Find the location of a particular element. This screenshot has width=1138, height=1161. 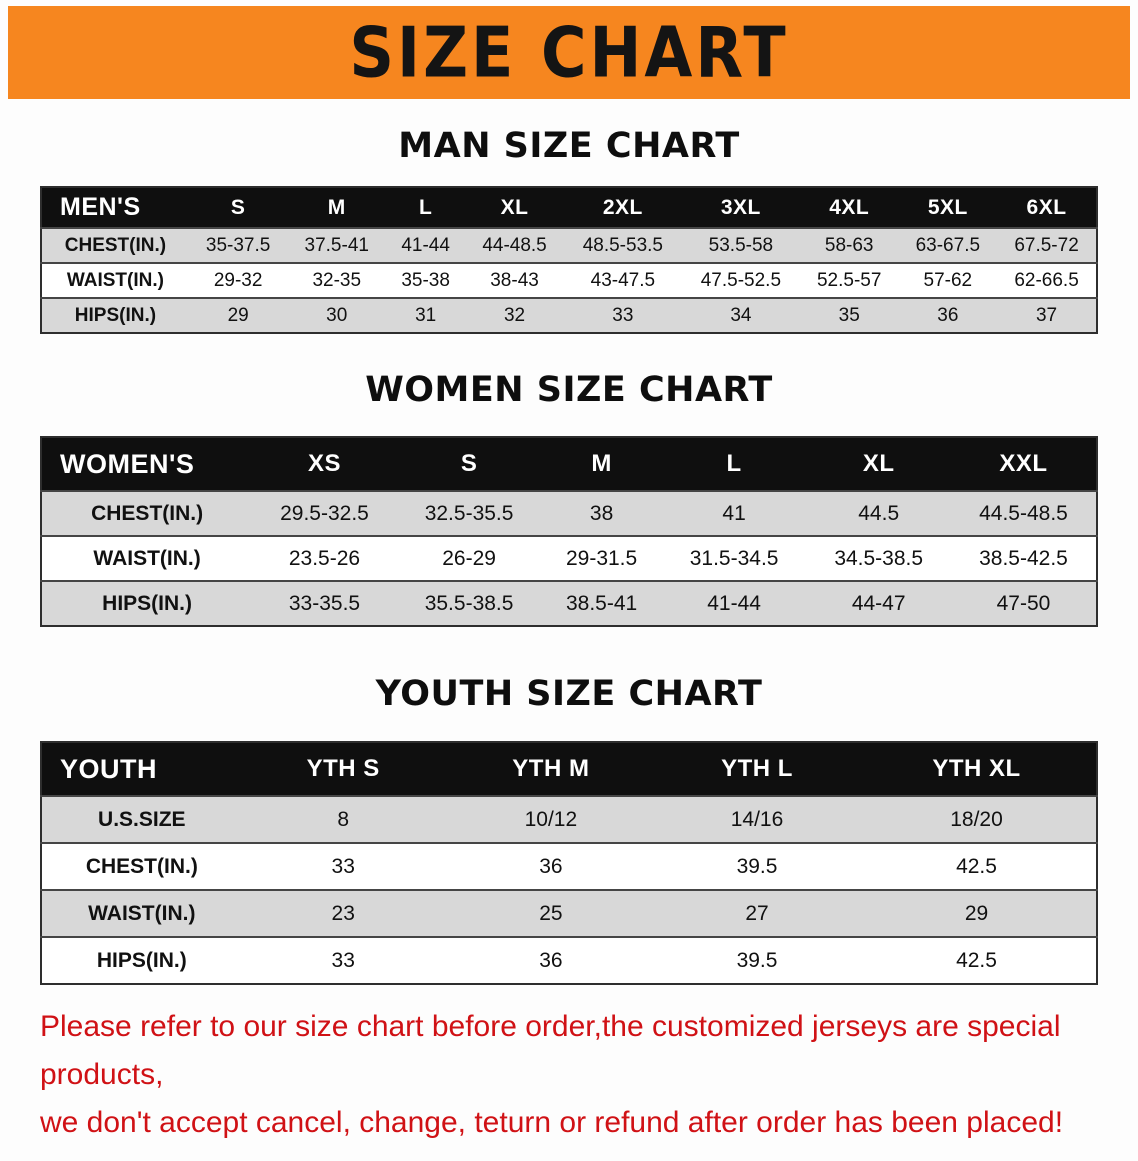

size-value-cell: 38.5-42.5 is located at coordinates (1023, 558).